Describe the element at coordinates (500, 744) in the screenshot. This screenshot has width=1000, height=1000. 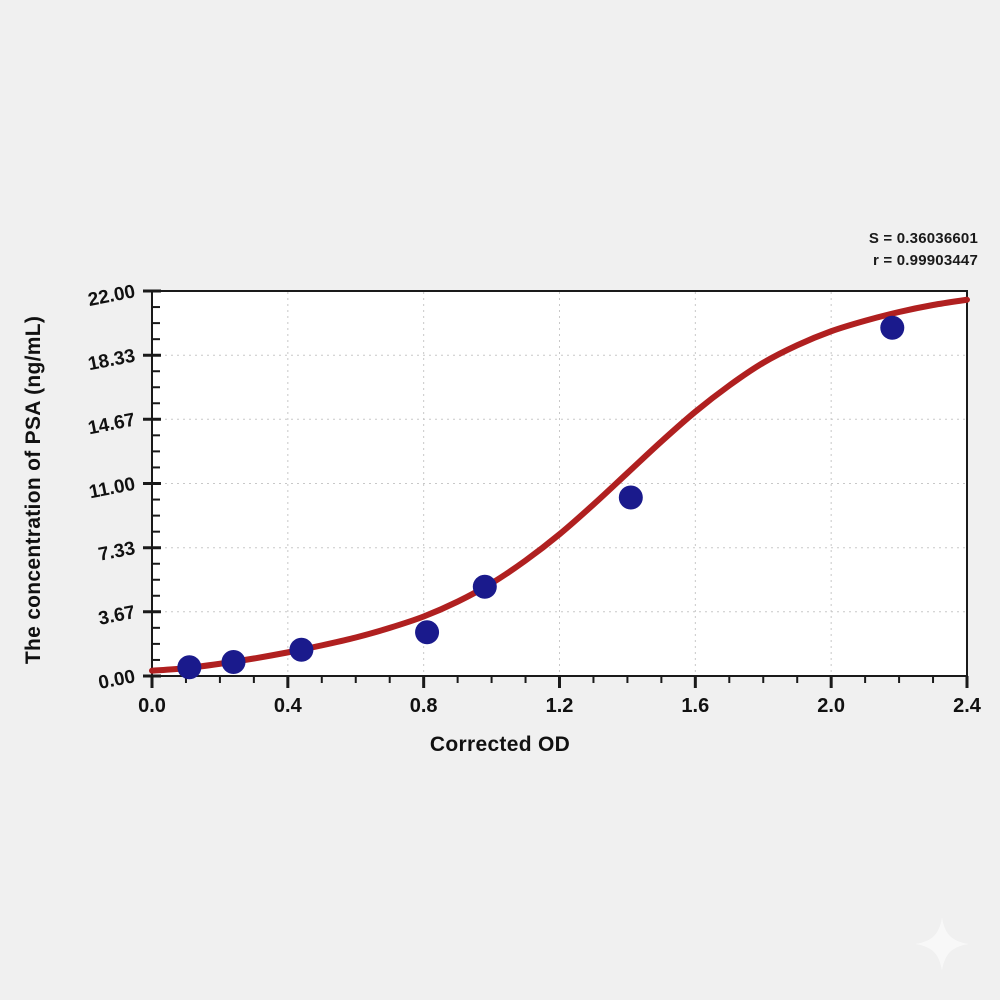
I see `x-axis-title: Corrected OD` at that location.